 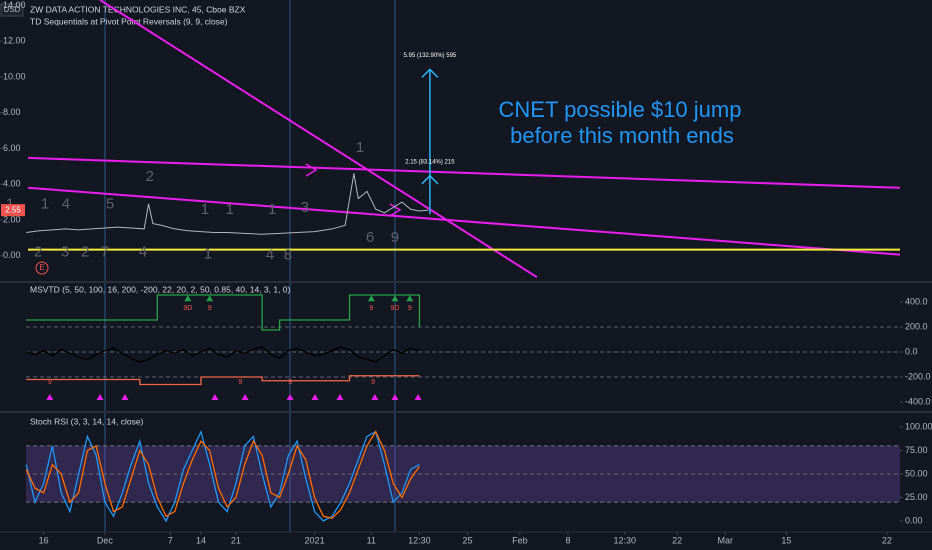 What do you see at coordinates (370, 237) in the screenshot?
I see `td-count: 6` at bounding box center [370, 237].